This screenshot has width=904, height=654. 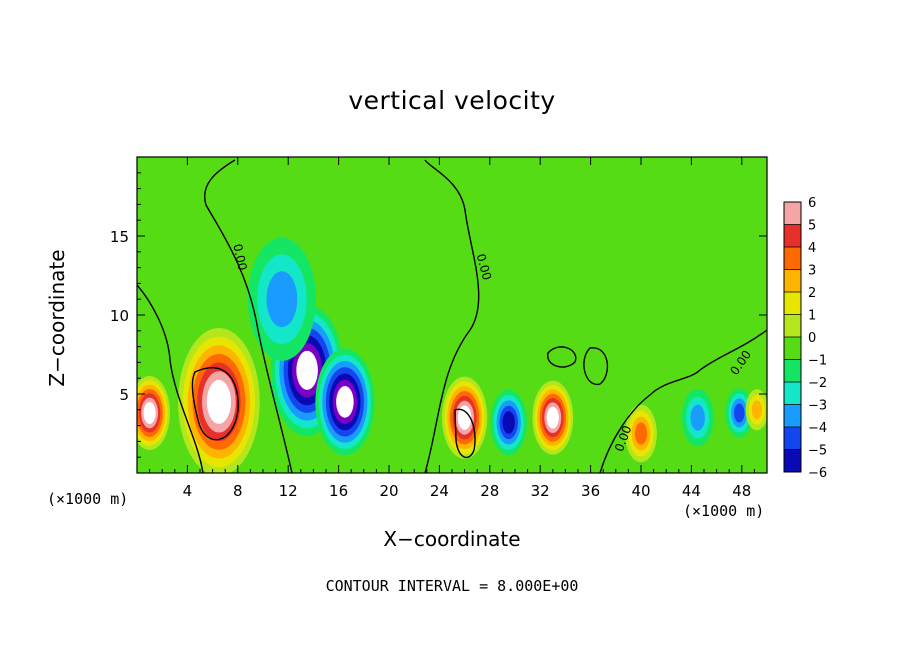 I want to click on colorbar-tick-label: −5, so click(x=817, y=451).